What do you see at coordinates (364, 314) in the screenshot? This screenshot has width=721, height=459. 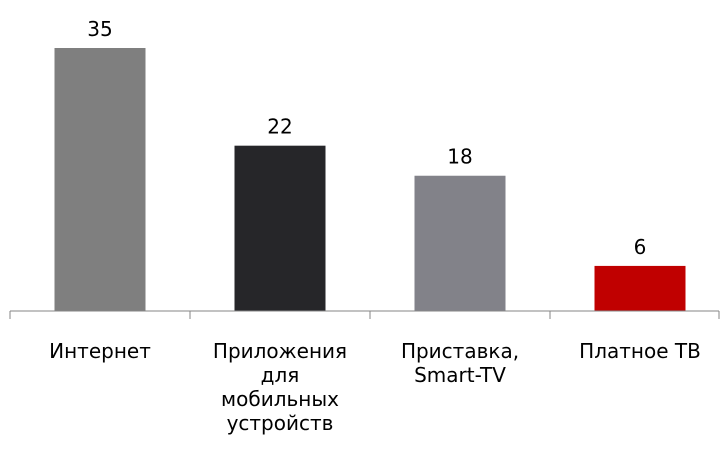 I see `x-axis` at bounding box center [364, 314].